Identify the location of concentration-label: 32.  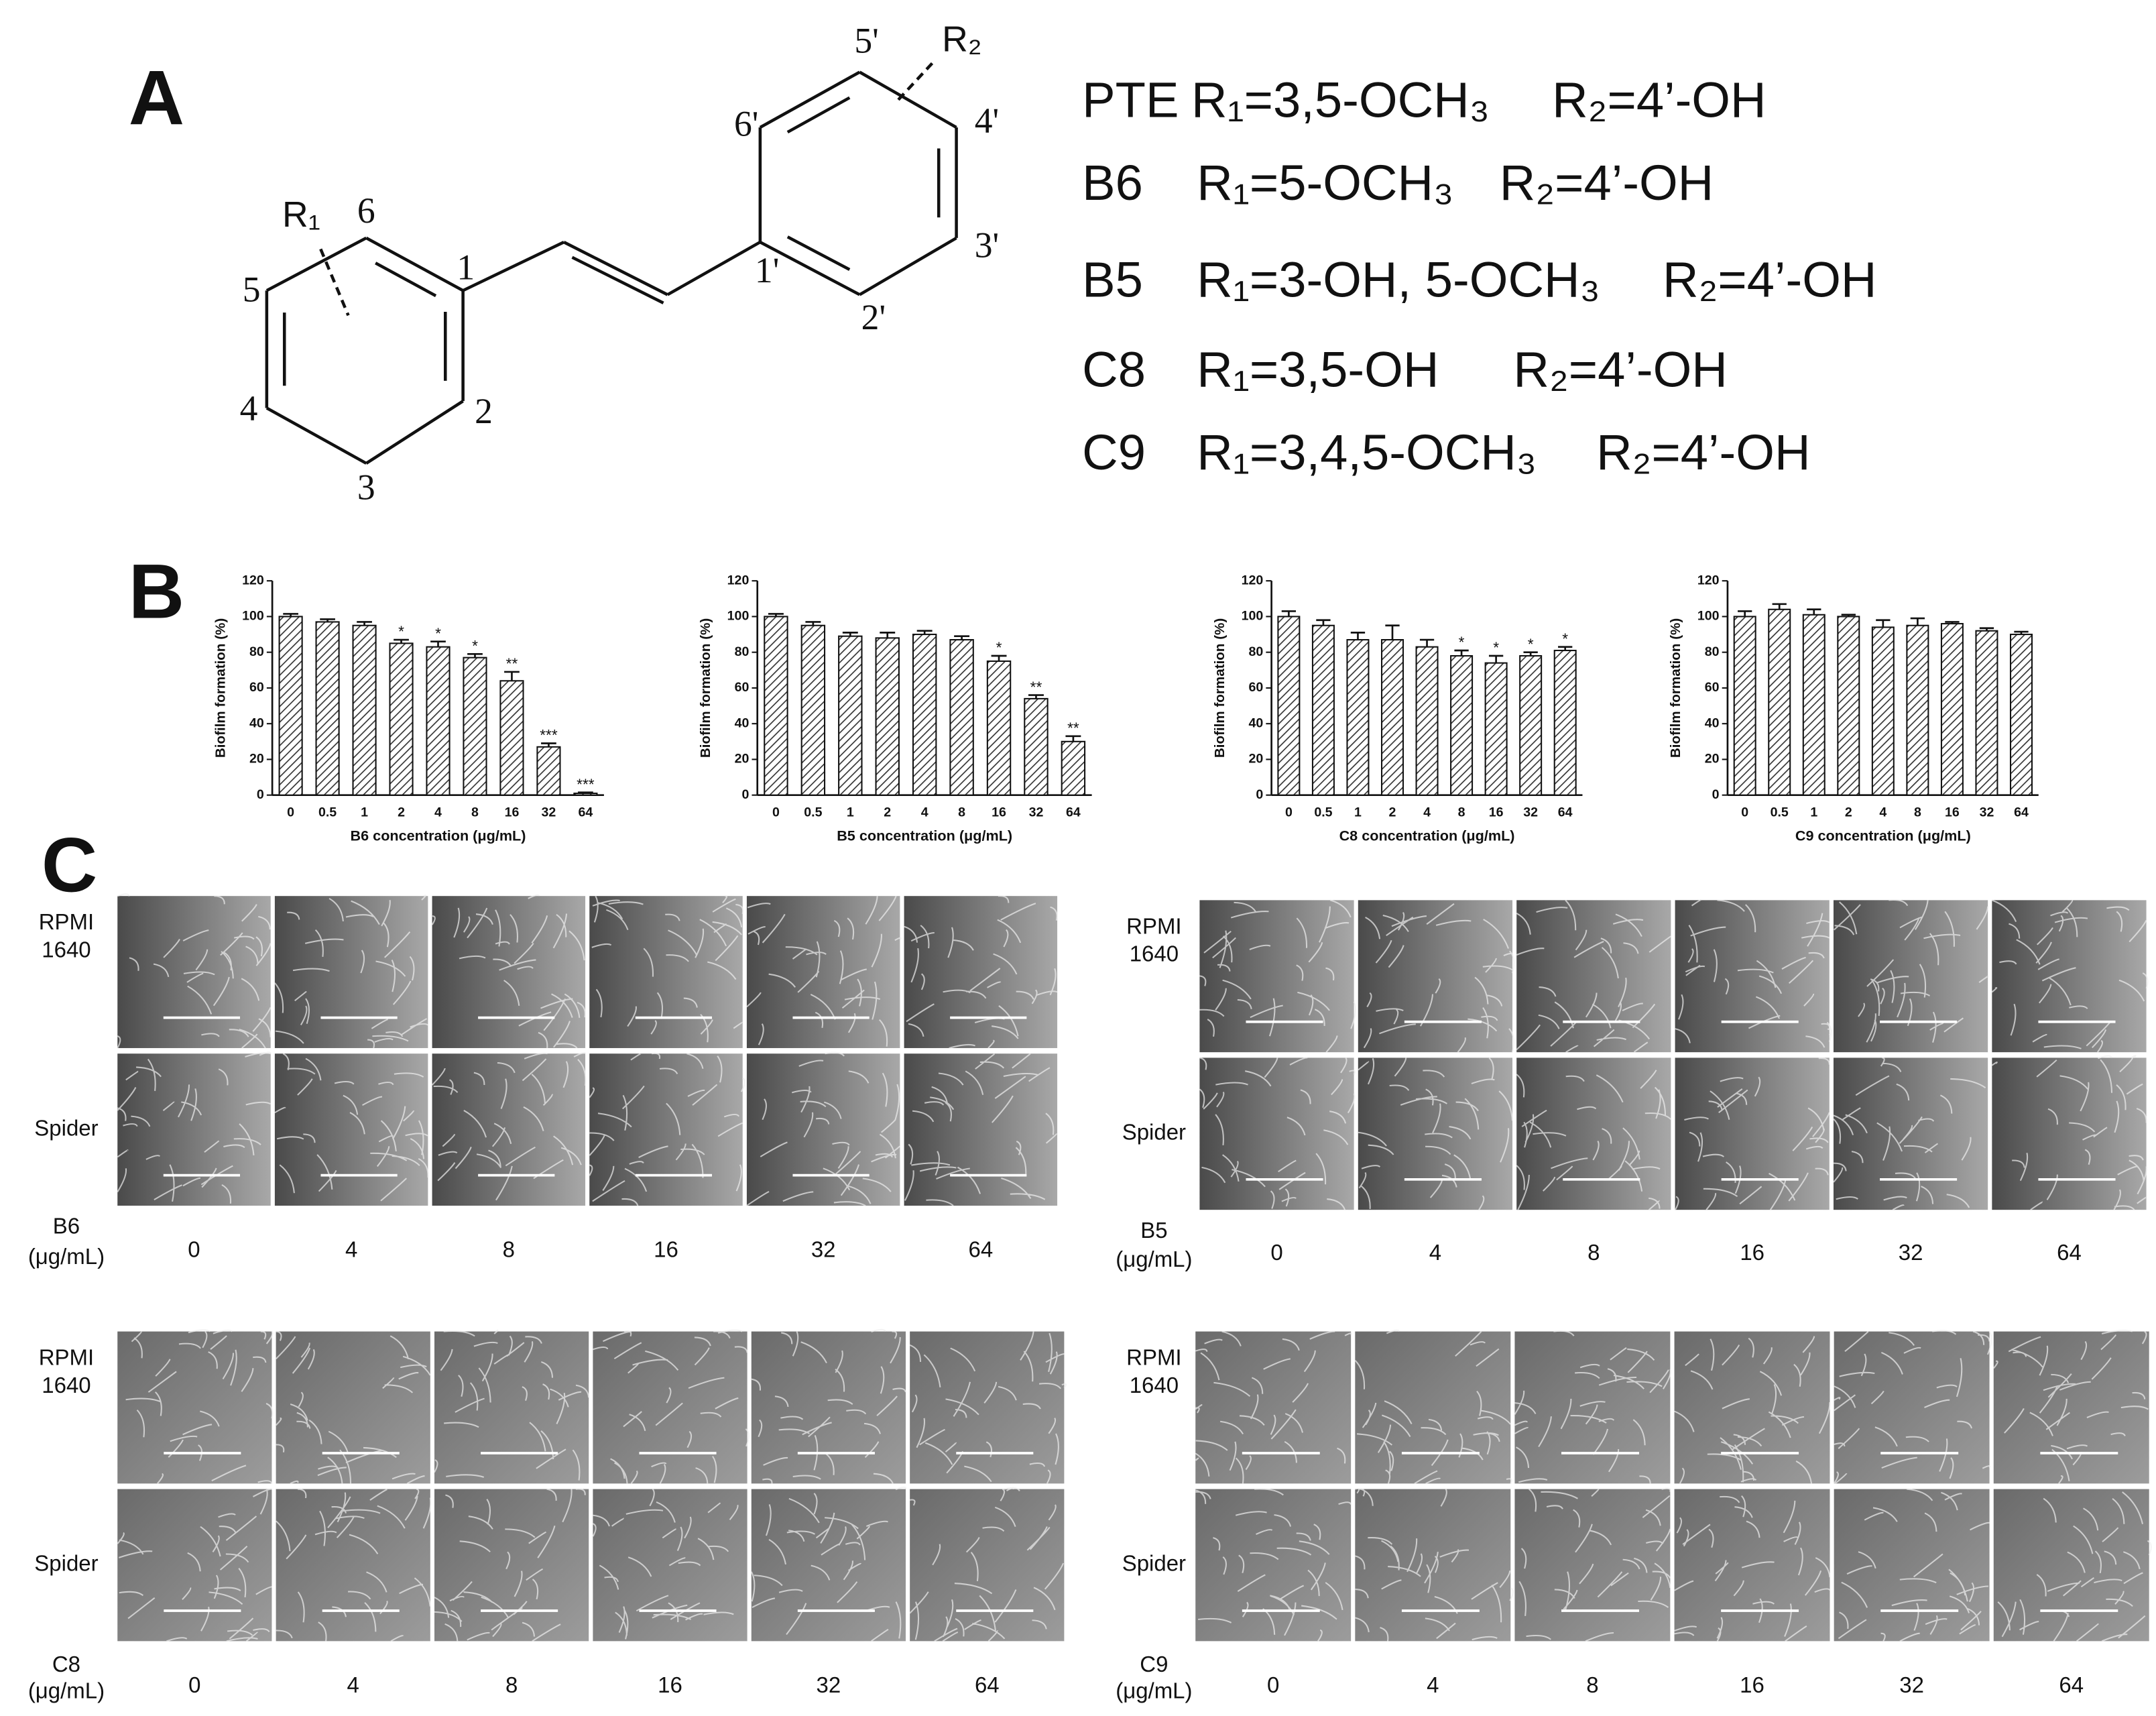
(829, 1684).